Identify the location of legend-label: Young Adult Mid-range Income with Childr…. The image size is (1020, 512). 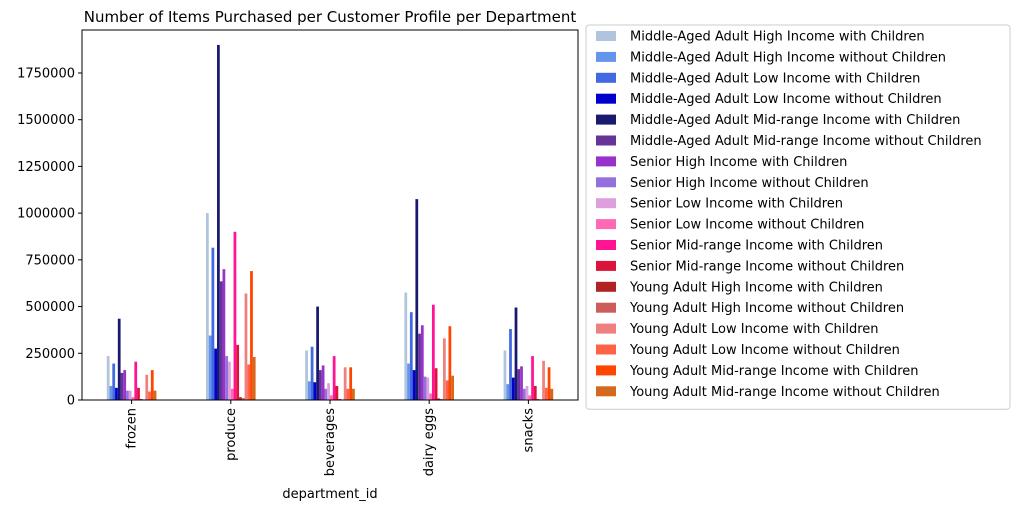
(774, 371).